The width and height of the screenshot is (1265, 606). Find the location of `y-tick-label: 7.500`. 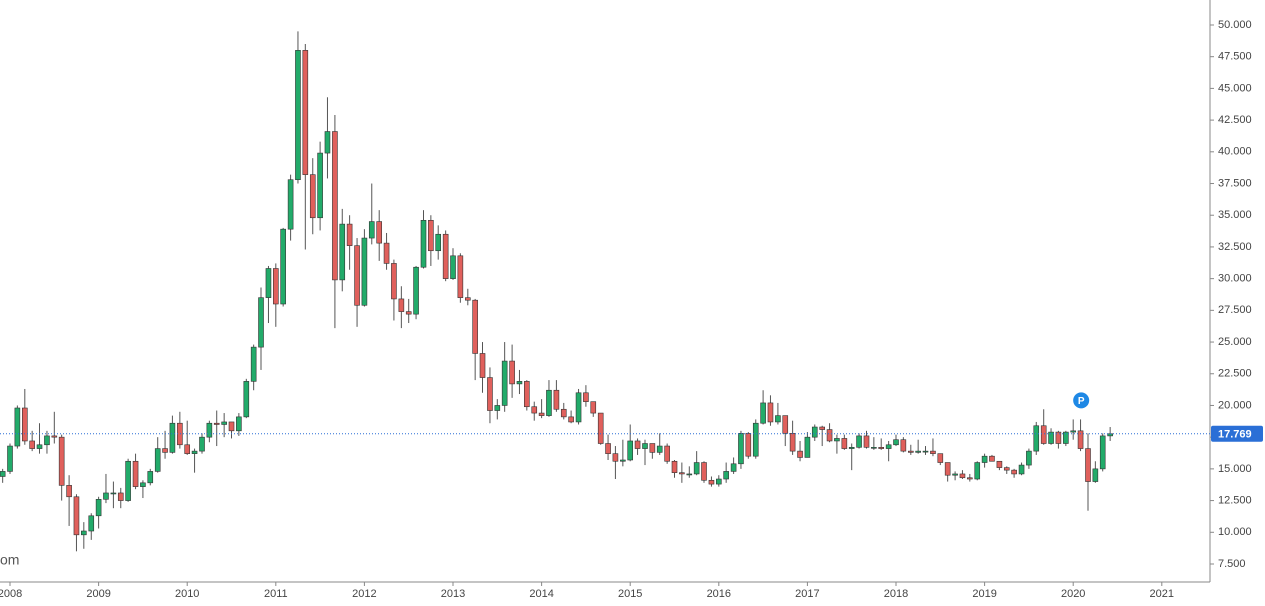

y-tick-label: 7.500 is located at coordinates (1232, 564).